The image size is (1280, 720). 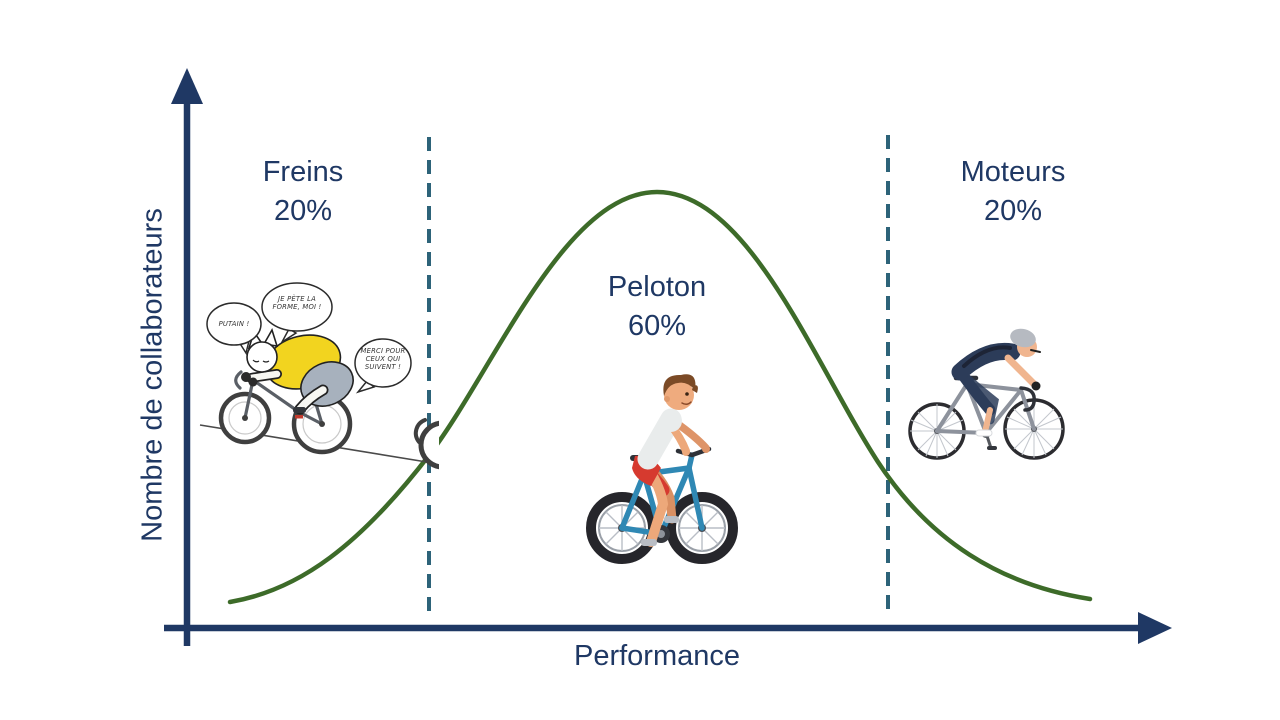 What do you see at coordinates (1013, 172) in the screenshot?
I see `segment-moteurs-title: Moteurs` at bounding box center [1013, 172].